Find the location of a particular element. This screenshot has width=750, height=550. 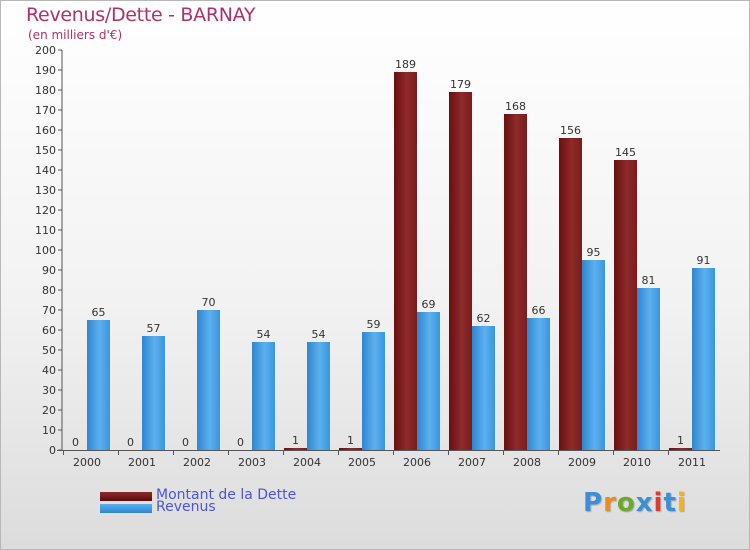

legend-swatch-revenus is located at coordinates (126, 508).